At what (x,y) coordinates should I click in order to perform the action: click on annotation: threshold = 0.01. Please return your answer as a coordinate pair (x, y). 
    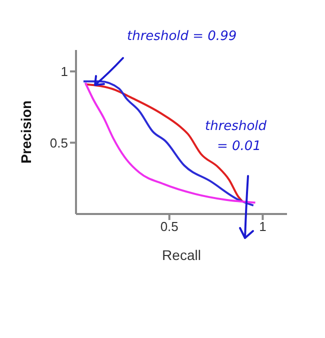
    Looking at the image, I should click on (236, 136).